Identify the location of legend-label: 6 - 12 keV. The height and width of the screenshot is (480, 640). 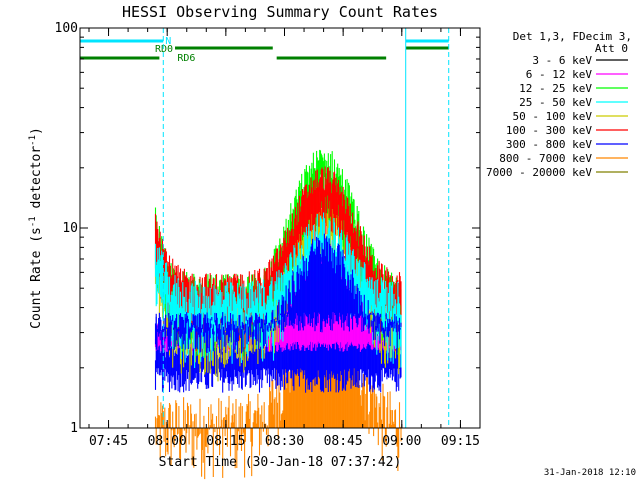
(559, 74).